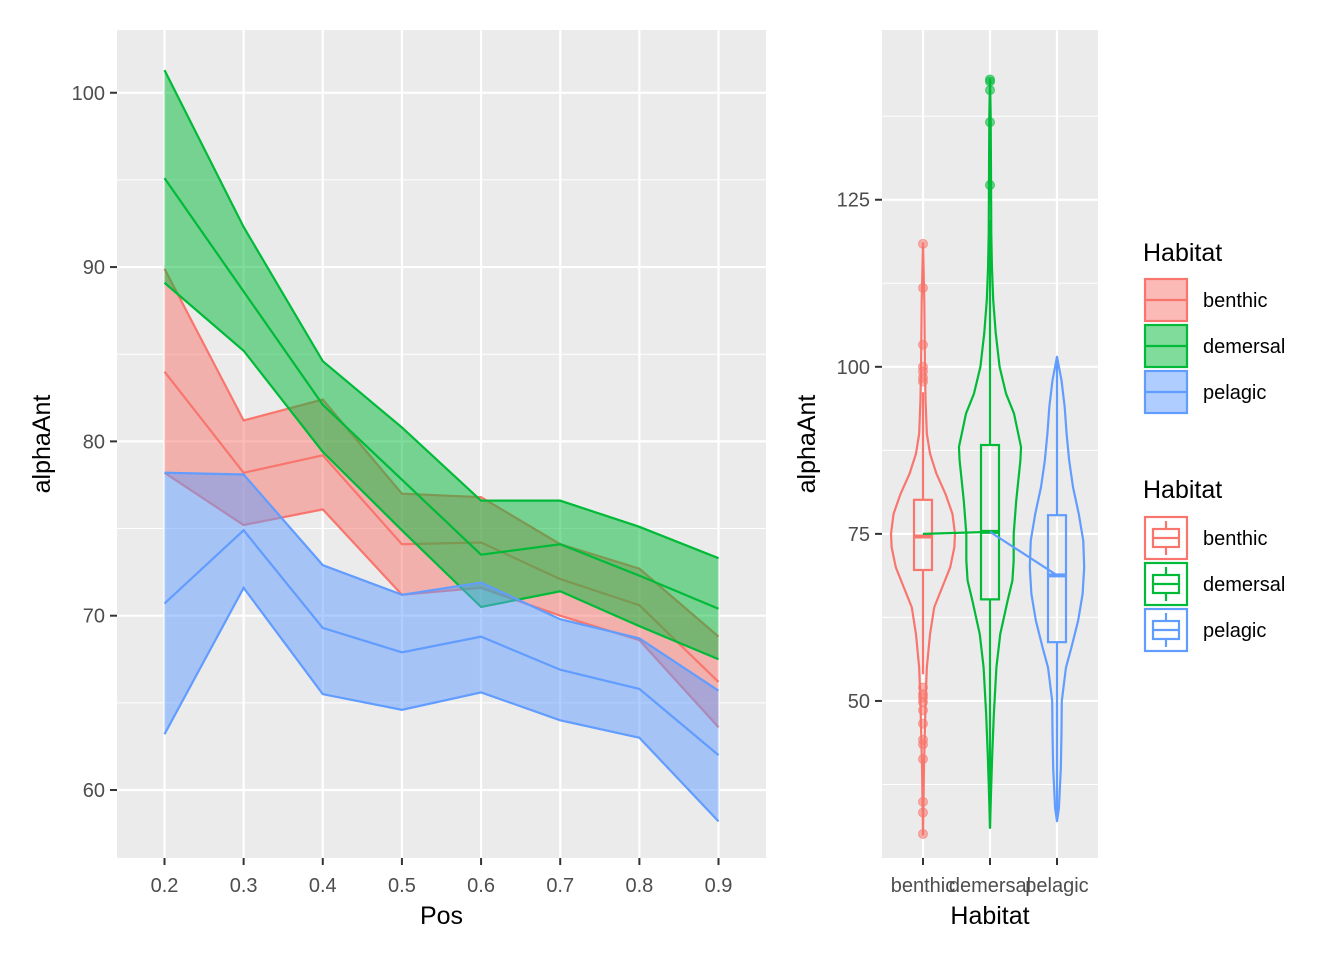 Image resolution: width=1344 pixels, height=960 pixels. I want to click on right-y-tick-label: 50, so click(859, 702).